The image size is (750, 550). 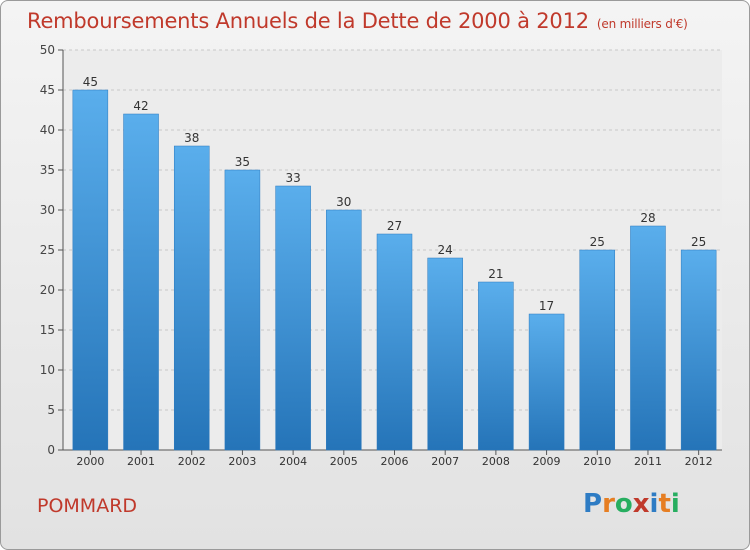 What do you see at coordinates (191, 138) in the screenshot?
I see `data-label: 38` at bounding box center [191, 138].